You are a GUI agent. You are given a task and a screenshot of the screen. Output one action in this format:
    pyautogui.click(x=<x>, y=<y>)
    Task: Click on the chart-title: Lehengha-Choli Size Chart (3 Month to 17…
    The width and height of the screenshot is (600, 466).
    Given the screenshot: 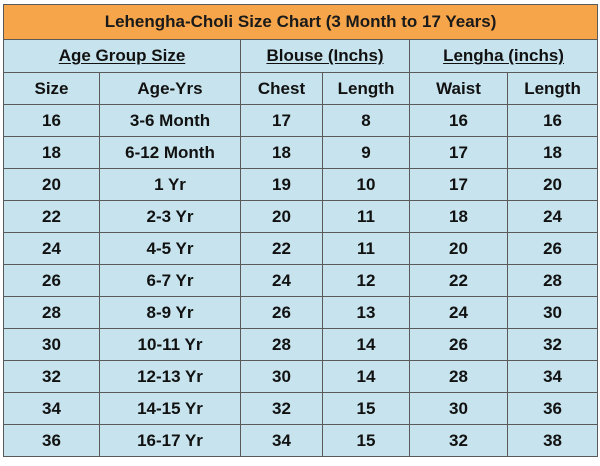 What is the action you would take?
    pyautogui.click(x=300, y=22)
    